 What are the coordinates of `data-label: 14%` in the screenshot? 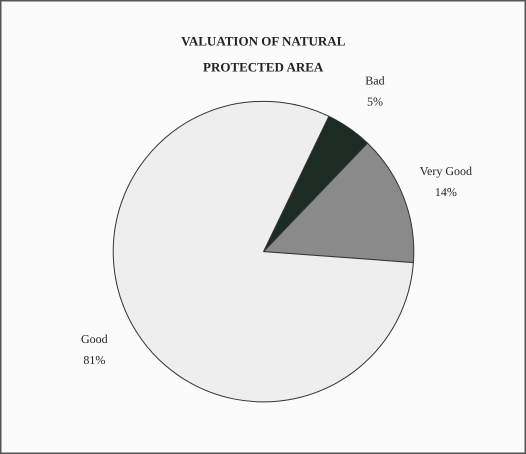 It's located at (445, 192).